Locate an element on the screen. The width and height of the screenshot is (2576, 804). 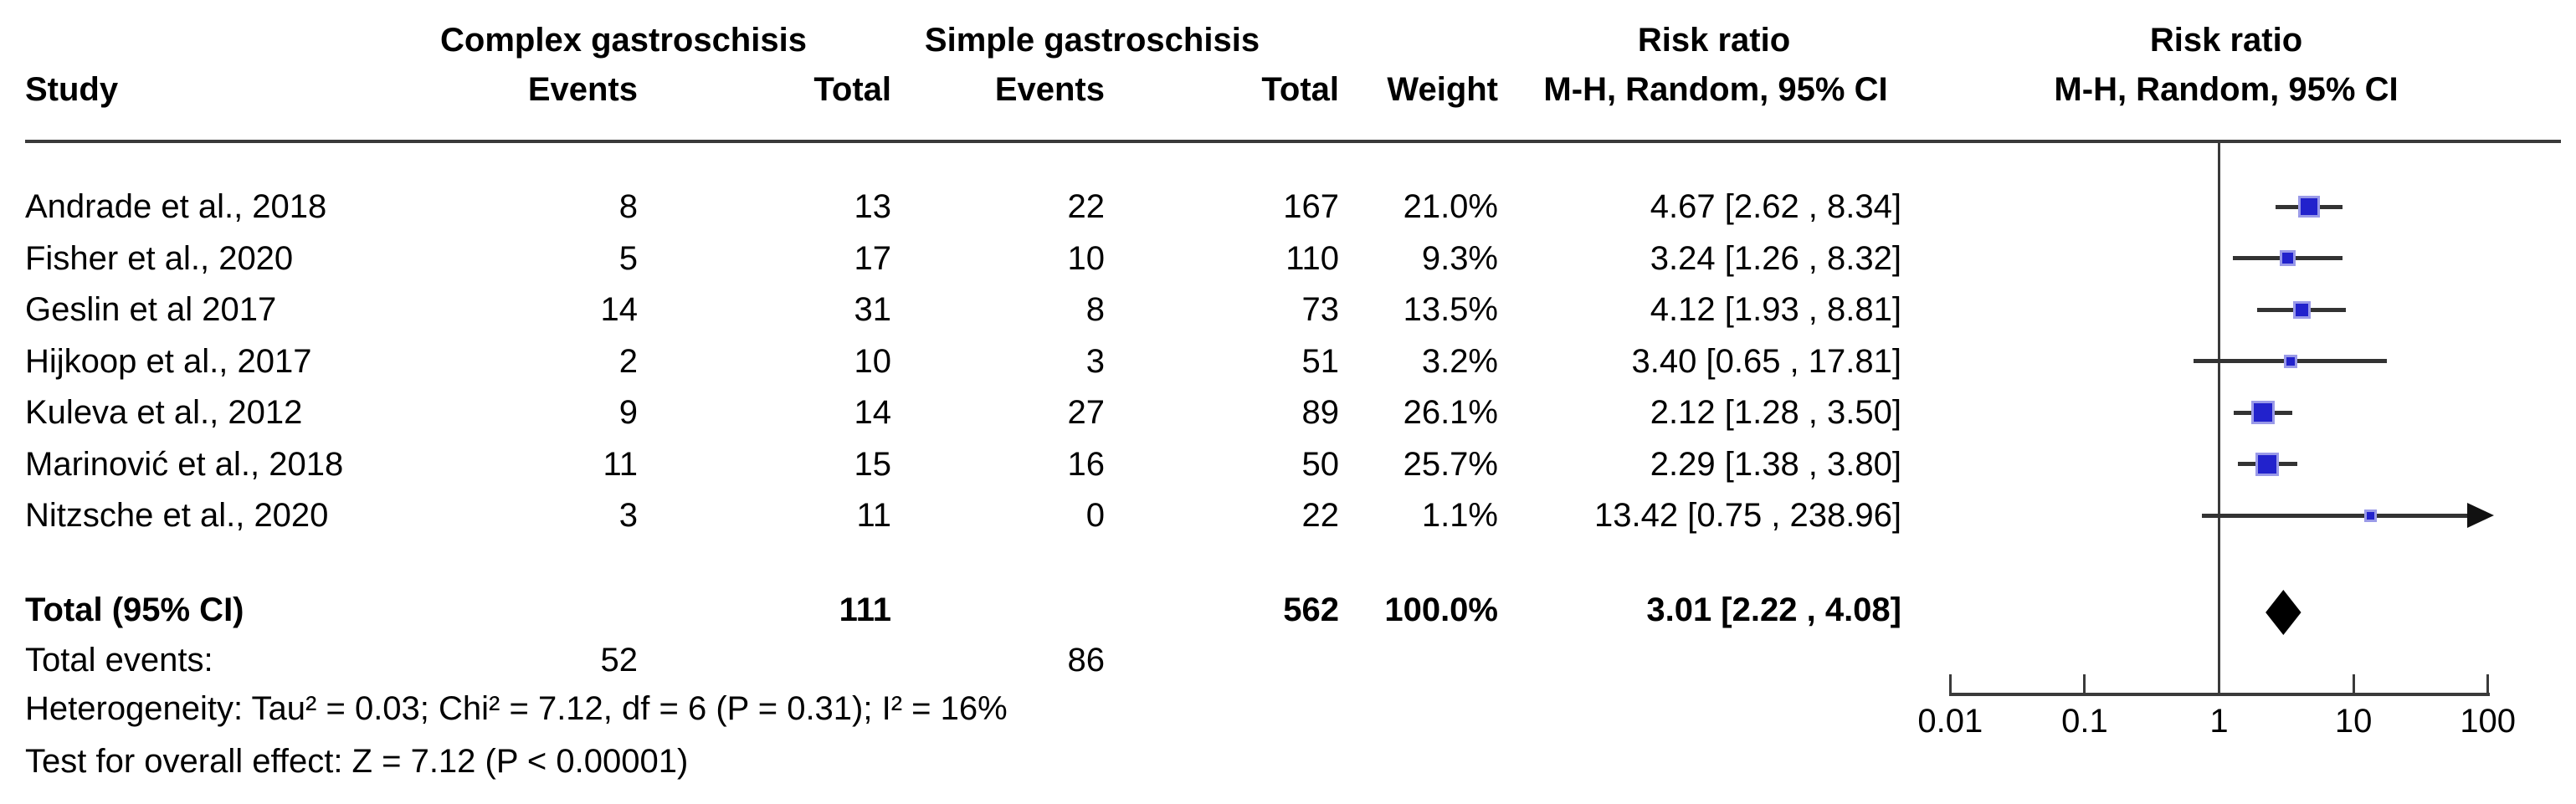
header-divider-line is located at coordinates (1293, 141).